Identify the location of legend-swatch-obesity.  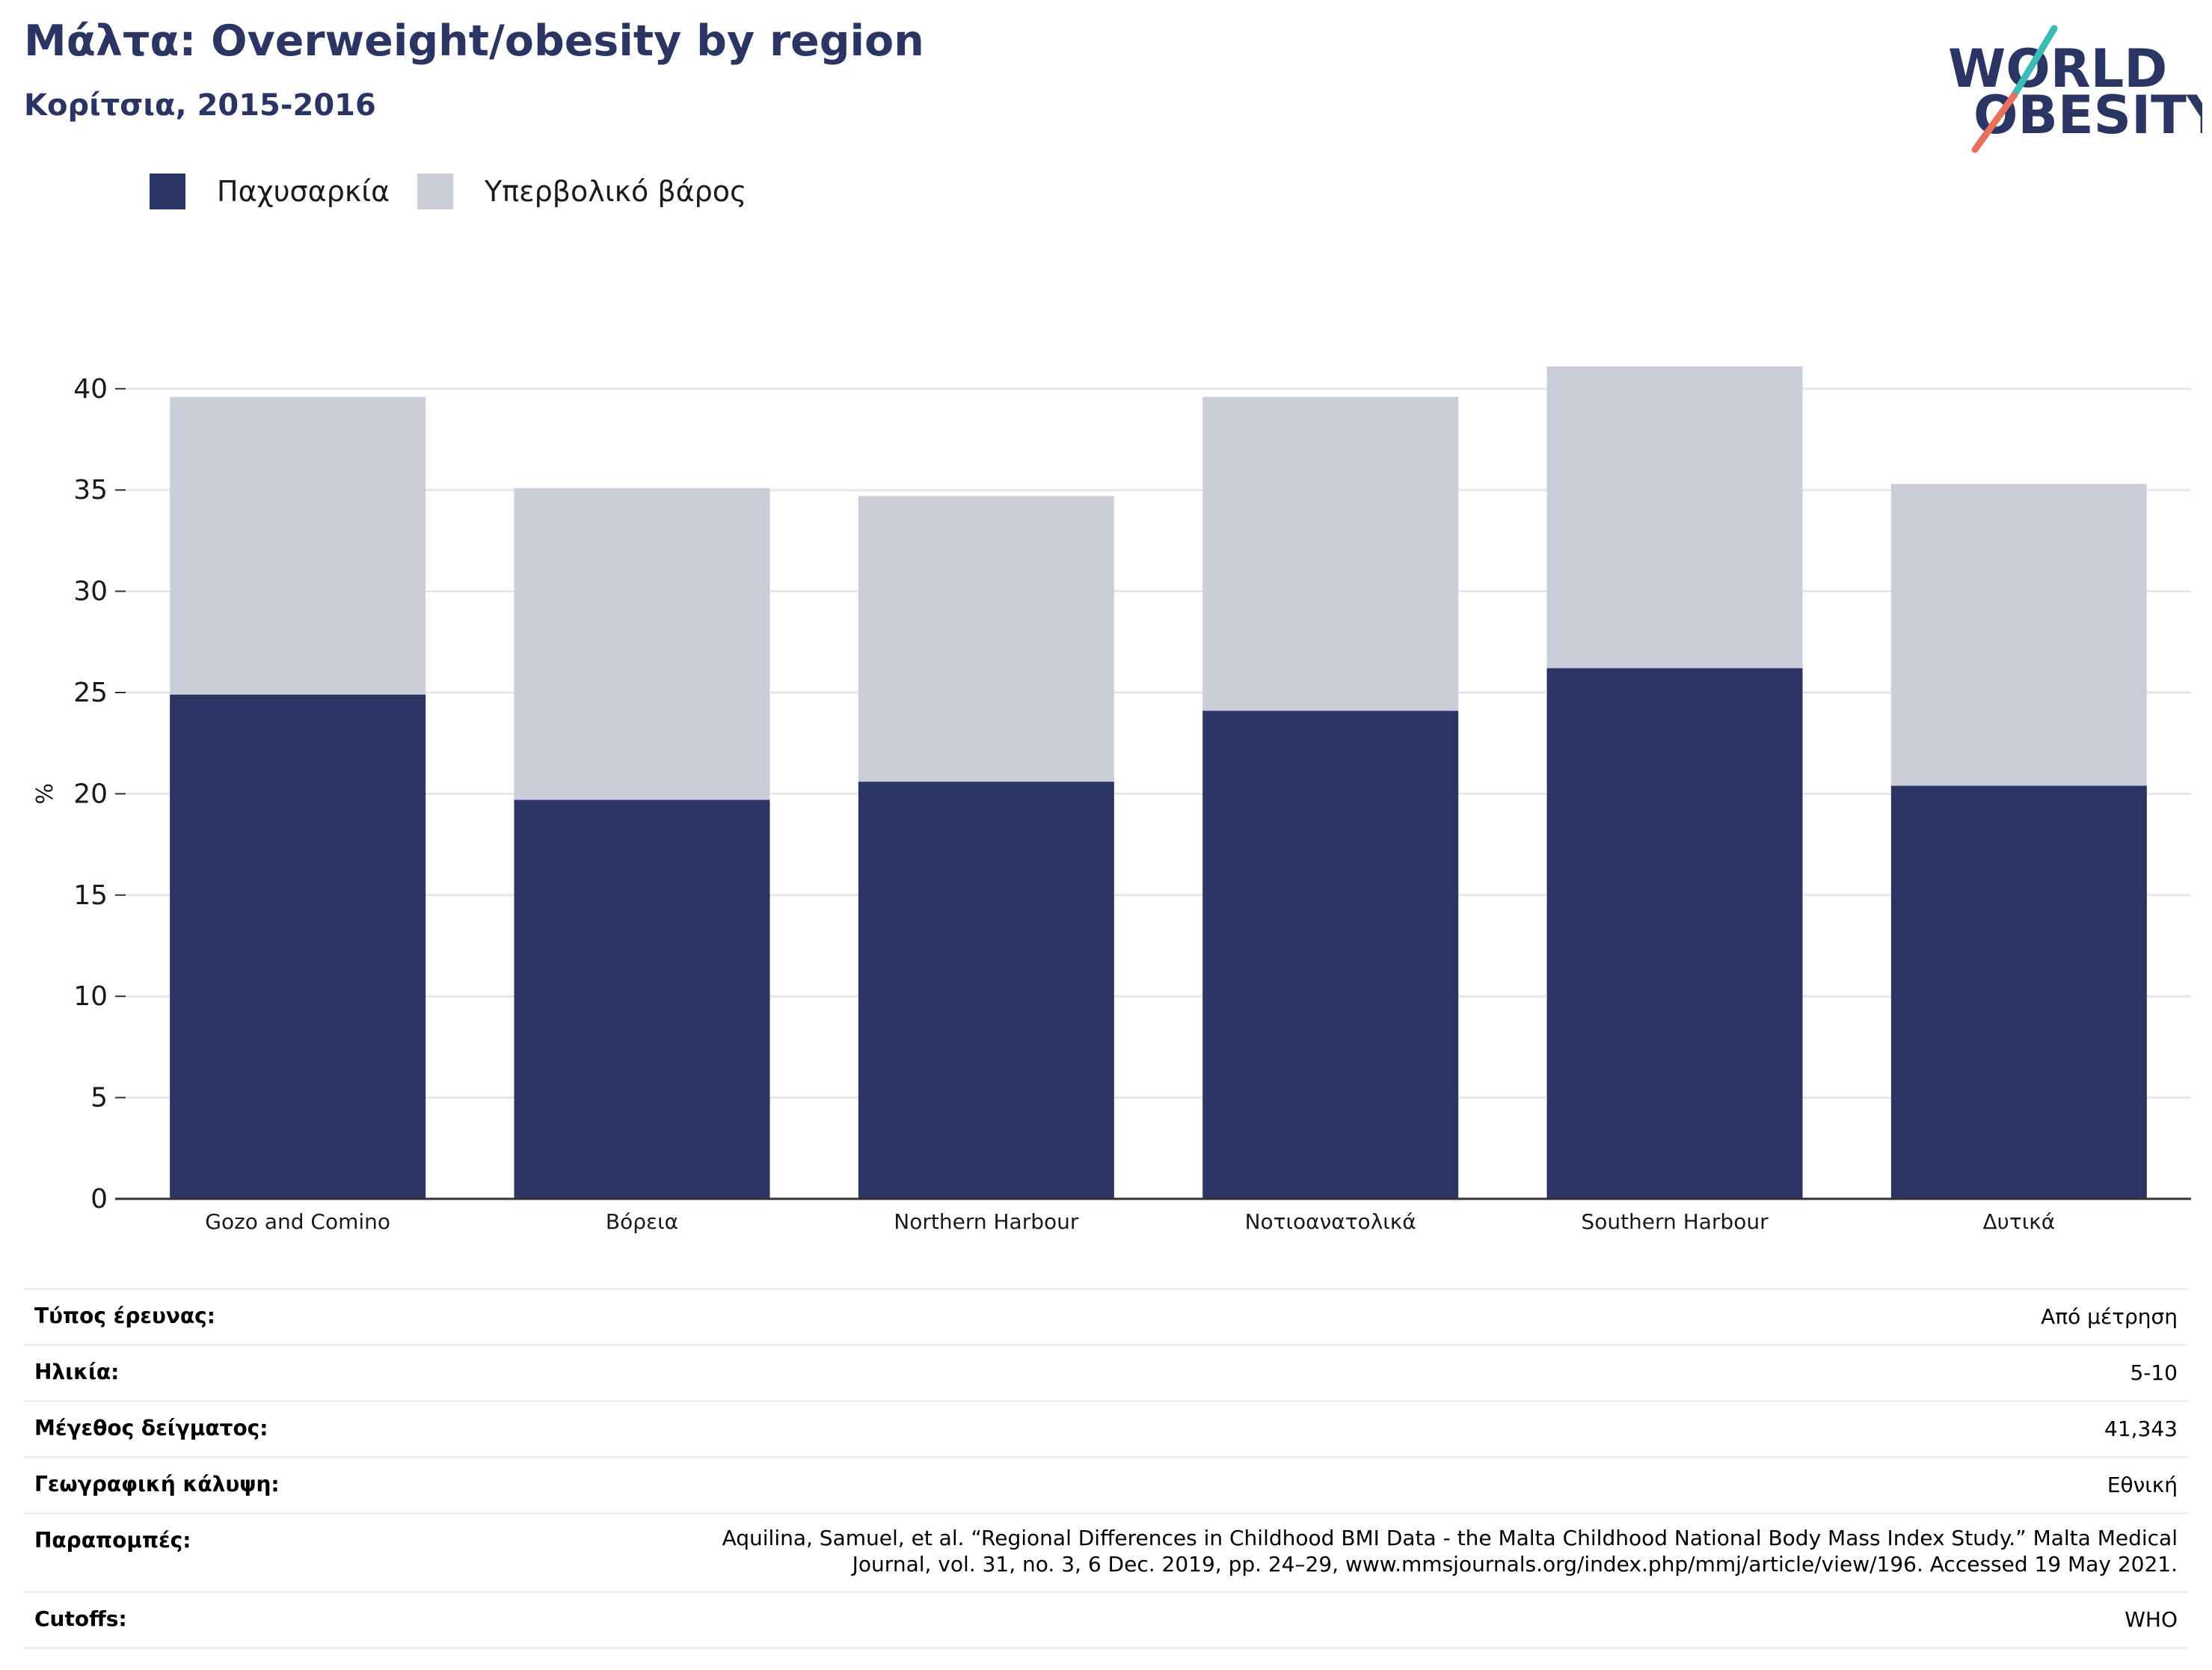
(167, 191).